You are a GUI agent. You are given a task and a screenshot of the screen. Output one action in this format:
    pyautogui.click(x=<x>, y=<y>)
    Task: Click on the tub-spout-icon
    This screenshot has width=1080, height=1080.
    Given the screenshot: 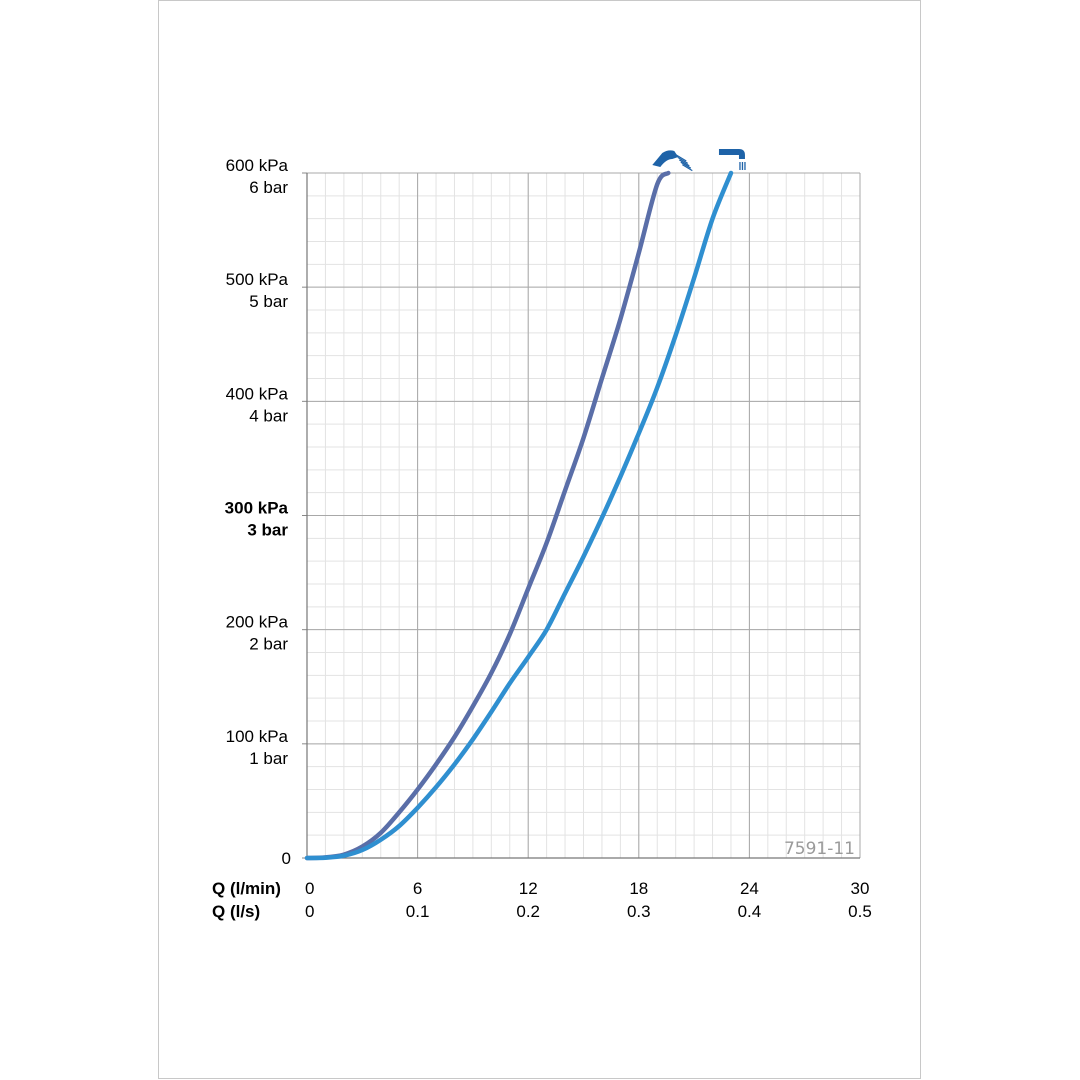 What is the action you would take?
    pyautogui.click(x=732, y=159)
    